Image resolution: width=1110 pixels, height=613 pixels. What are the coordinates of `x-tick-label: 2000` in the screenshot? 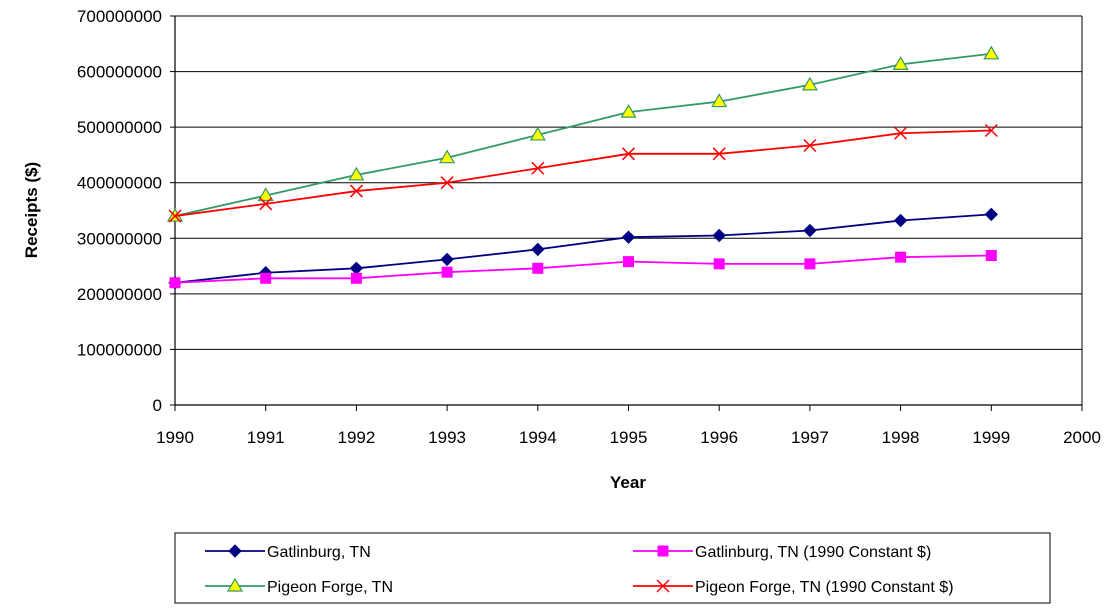 It's located at (1082, 437).